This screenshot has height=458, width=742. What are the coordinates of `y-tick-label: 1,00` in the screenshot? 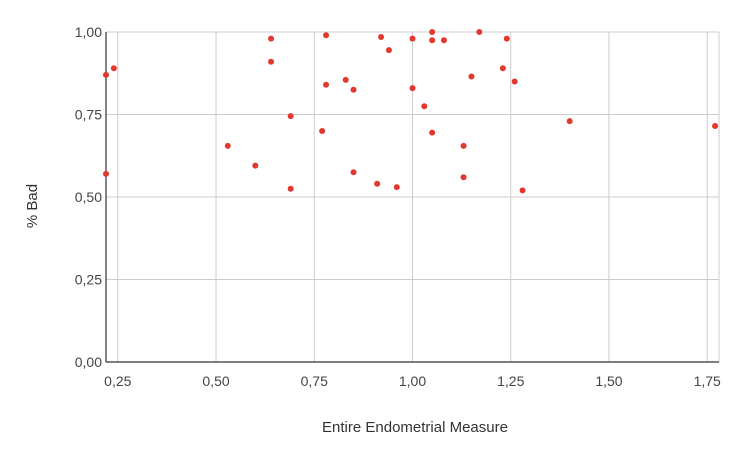 It's located at (88, 32).